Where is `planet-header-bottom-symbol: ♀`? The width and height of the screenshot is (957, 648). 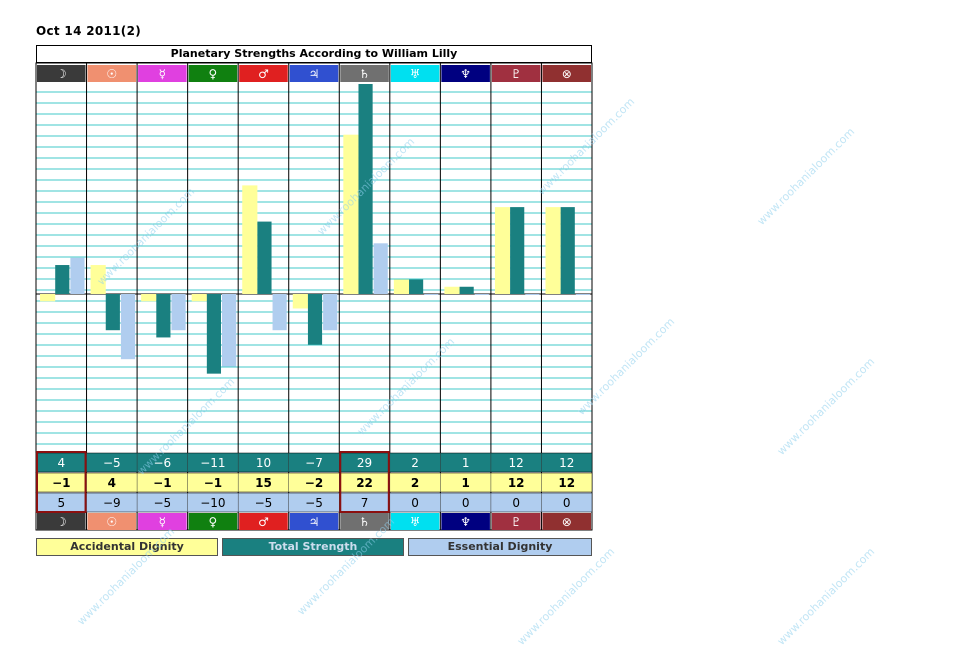
planet-header-bottom-symbol: ♀ is located at coordinates (213, 522).